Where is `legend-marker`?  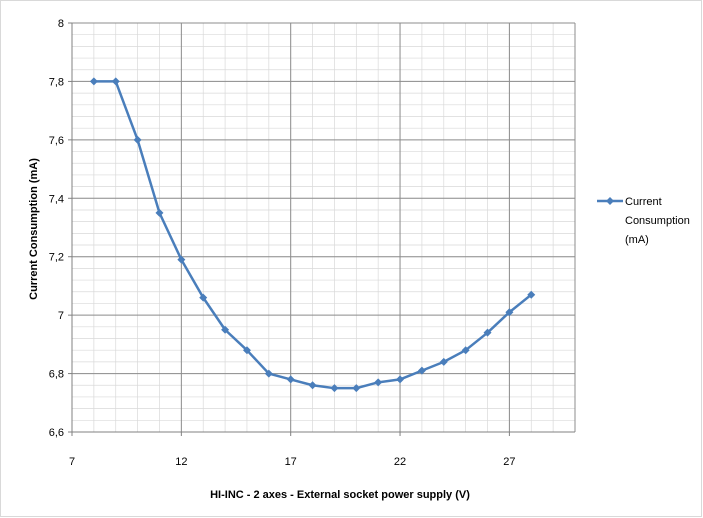
legend-marker is located at coordinates (610, 201).